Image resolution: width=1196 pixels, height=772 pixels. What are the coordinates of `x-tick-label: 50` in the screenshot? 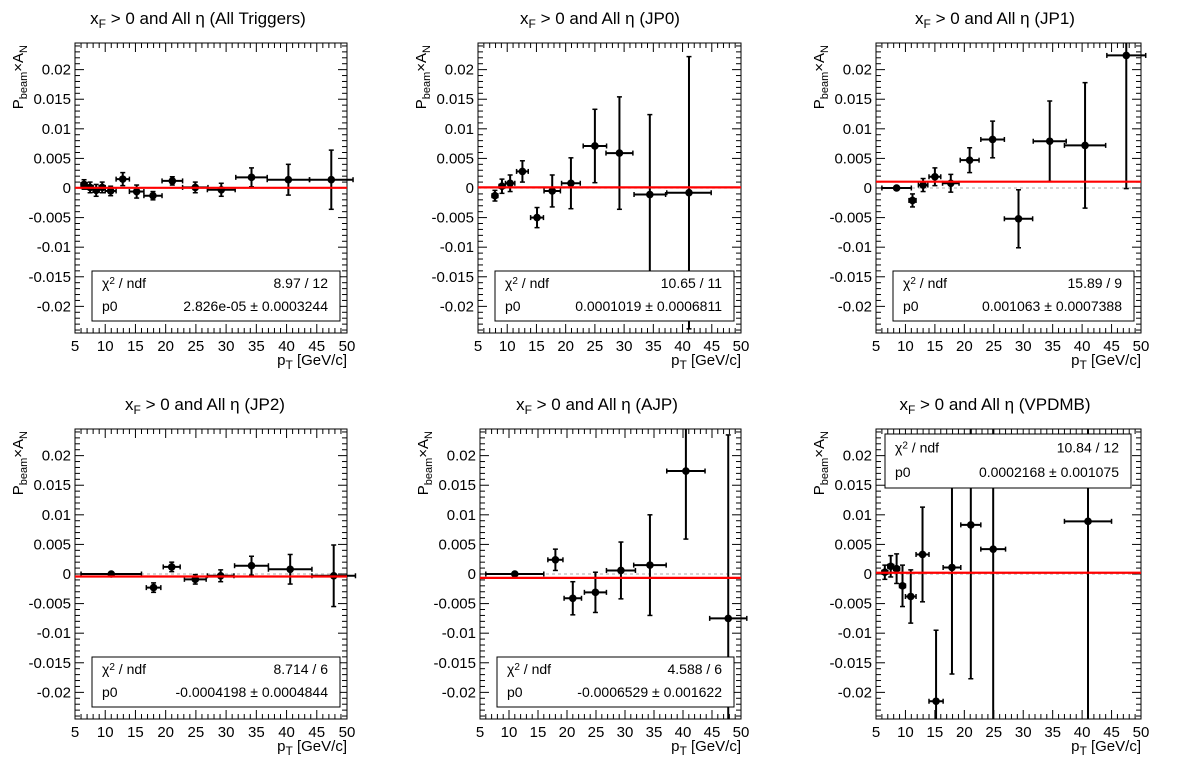 It's located at (1141, 346).